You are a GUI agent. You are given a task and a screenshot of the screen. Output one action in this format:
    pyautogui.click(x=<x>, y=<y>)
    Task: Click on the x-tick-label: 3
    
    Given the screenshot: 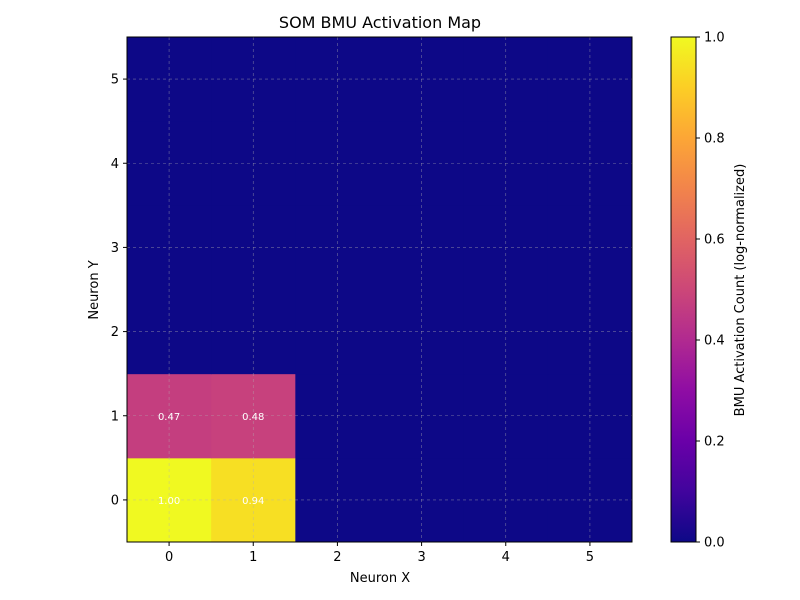 What is the action you would take?
    pyautogui.click(x=421, y=557)
    